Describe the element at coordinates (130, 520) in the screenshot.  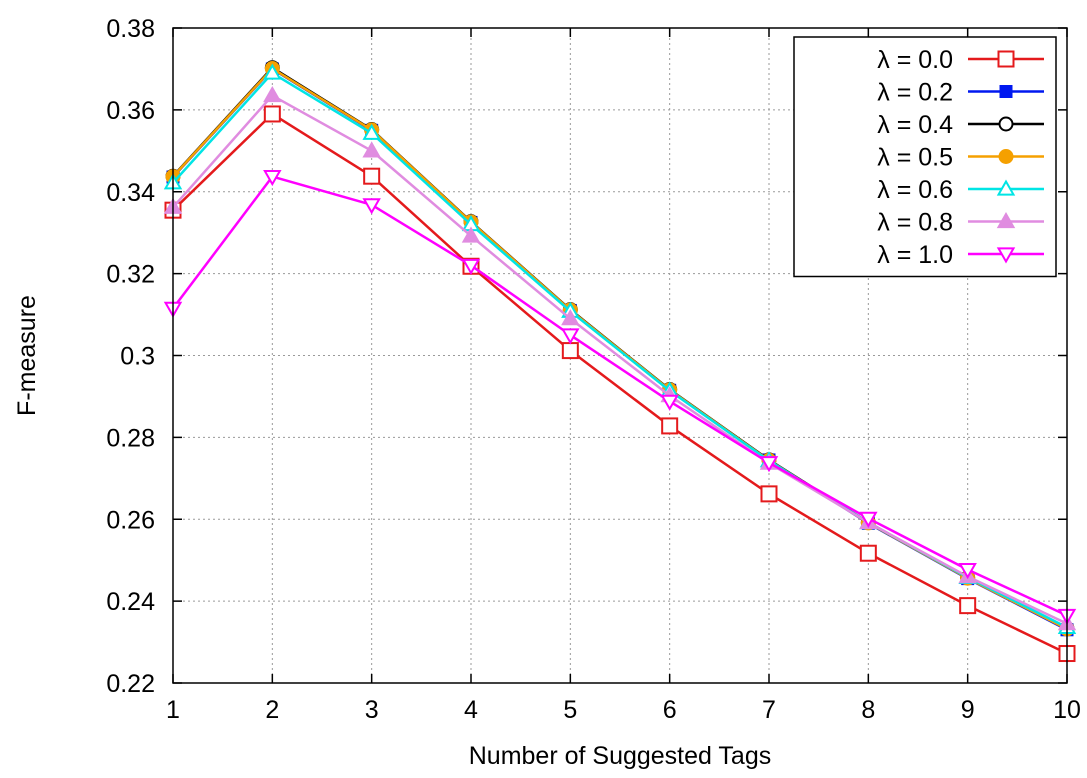
I see `y-tick-label: 0.26` at that location.